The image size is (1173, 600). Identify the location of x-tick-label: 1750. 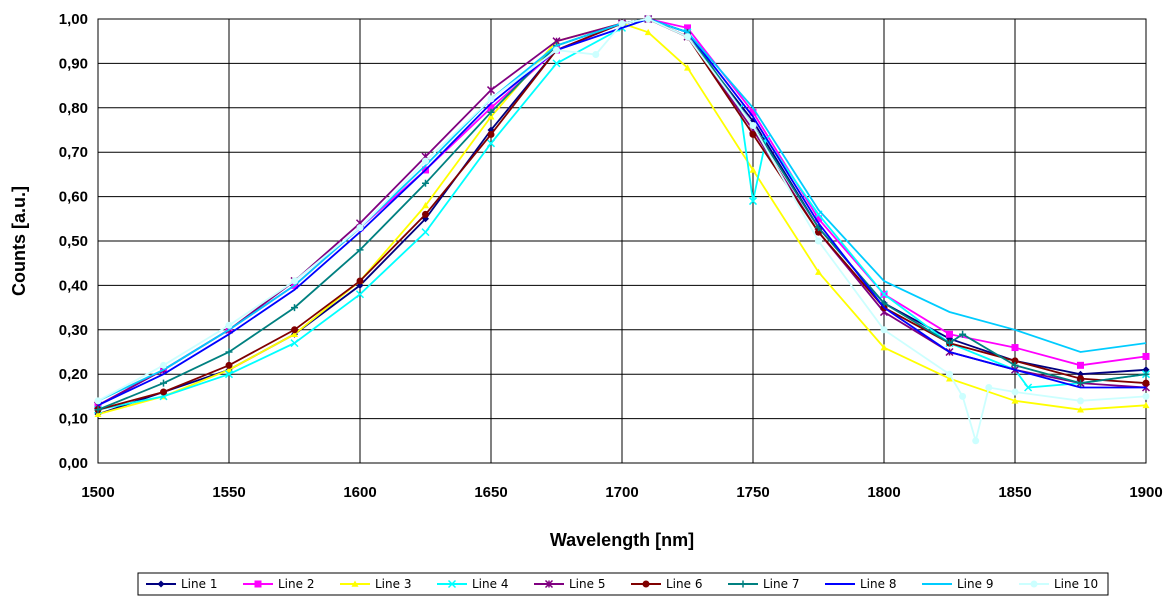
(752, 492).